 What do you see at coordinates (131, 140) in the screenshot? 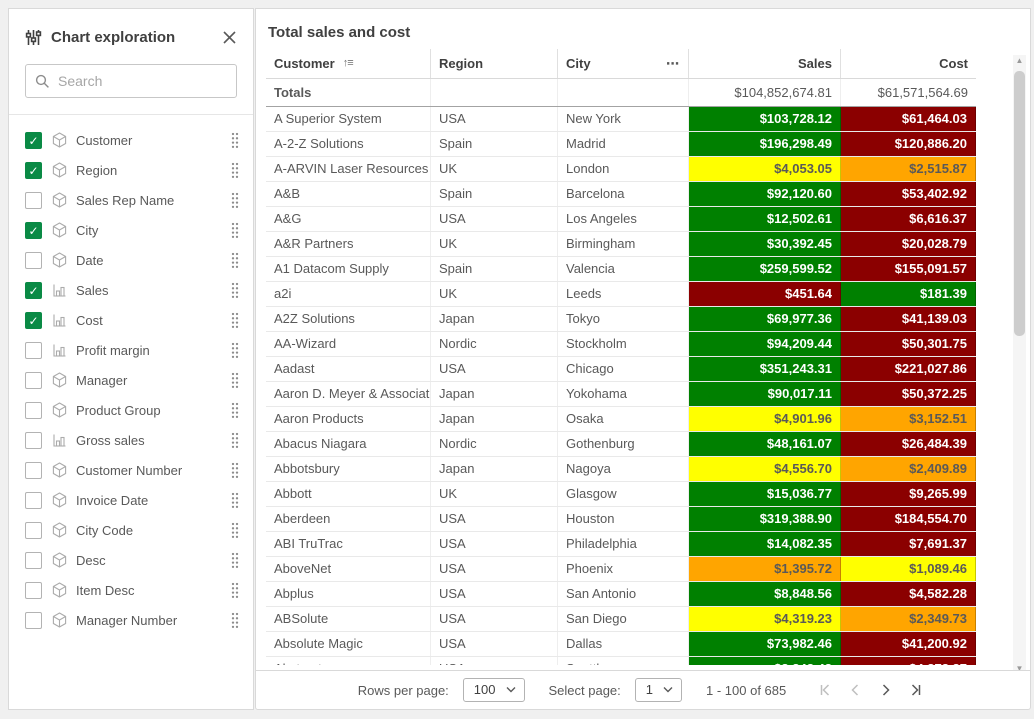
I see `sidebar-item-customer: Customer` at bounding box center [131, 140].